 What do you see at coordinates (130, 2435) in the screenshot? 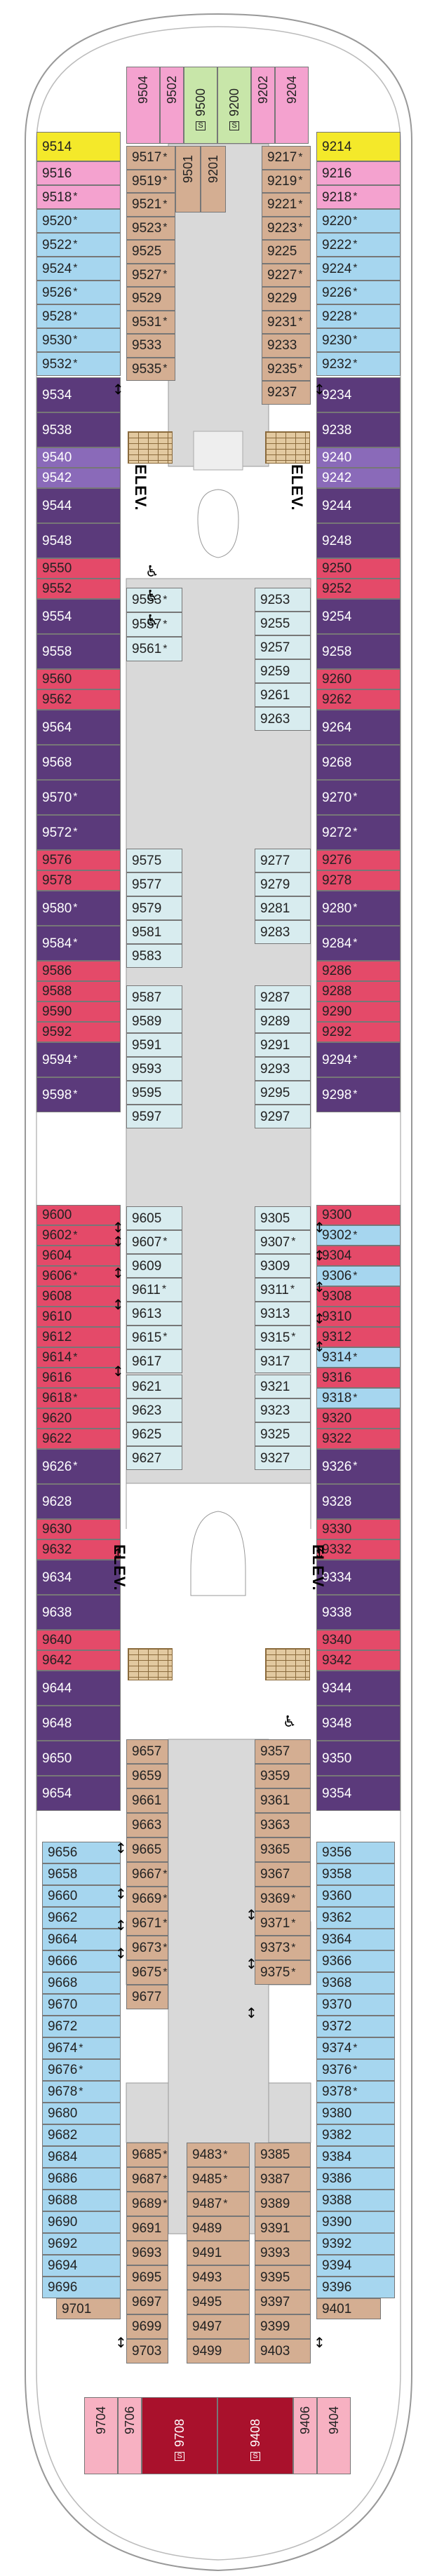
I see `cabin-9706: 9706` at bounding box center [130, 2435].